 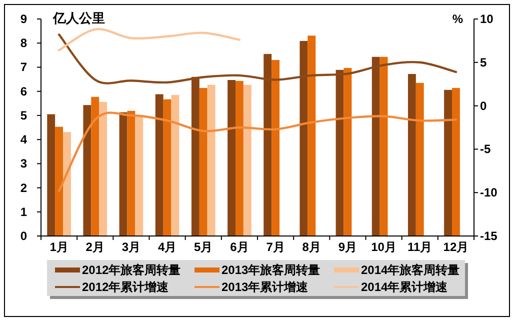 I want to click on y2-tick-label: 10, so click(x=487, y=19).